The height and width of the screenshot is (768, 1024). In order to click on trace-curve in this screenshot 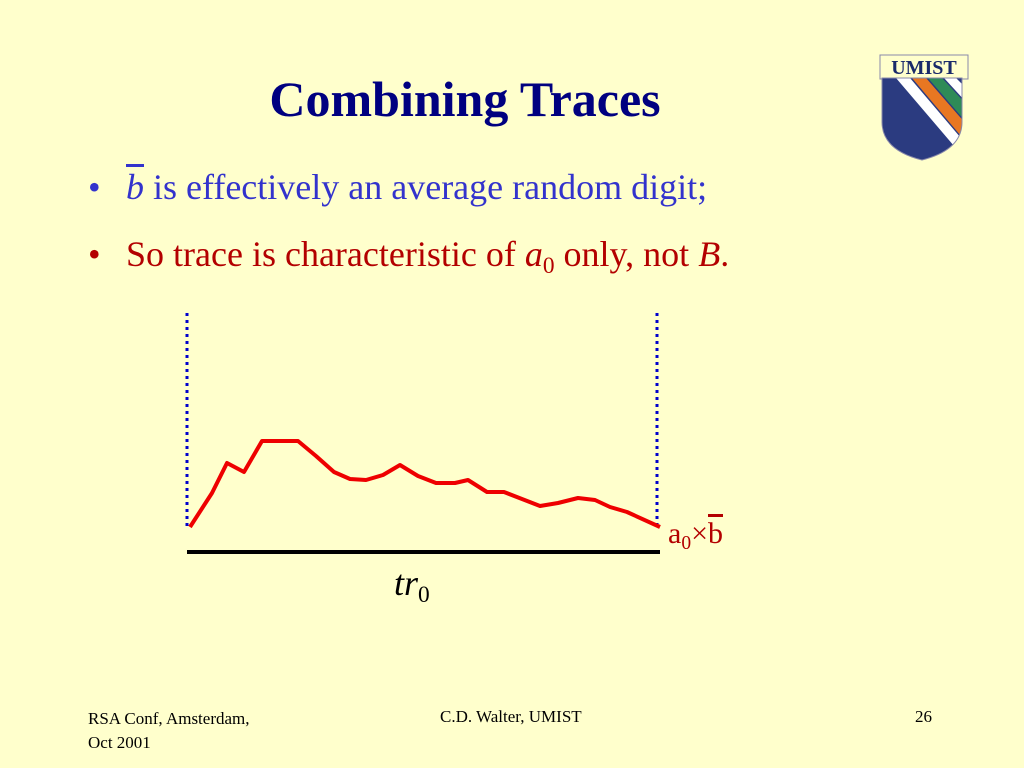, I will do `click(424, 484)`.